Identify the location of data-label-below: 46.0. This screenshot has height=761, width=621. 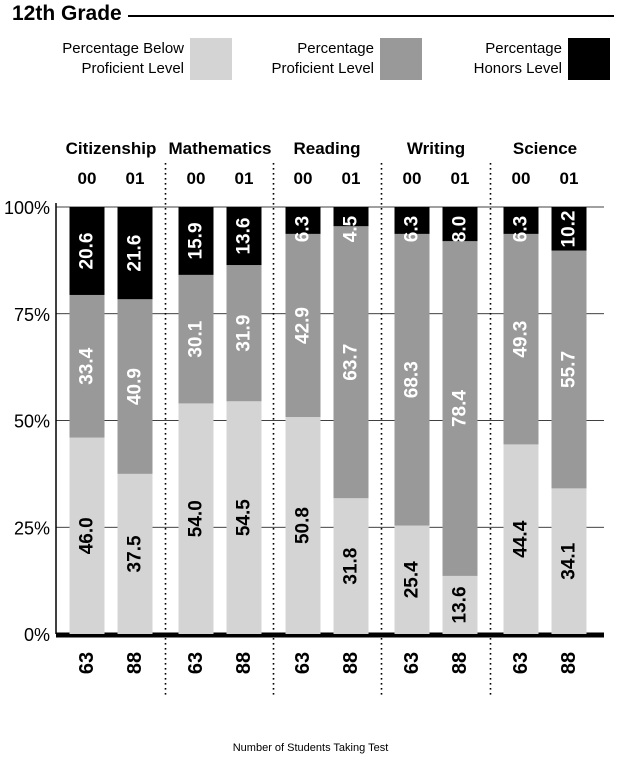
(87, 535).